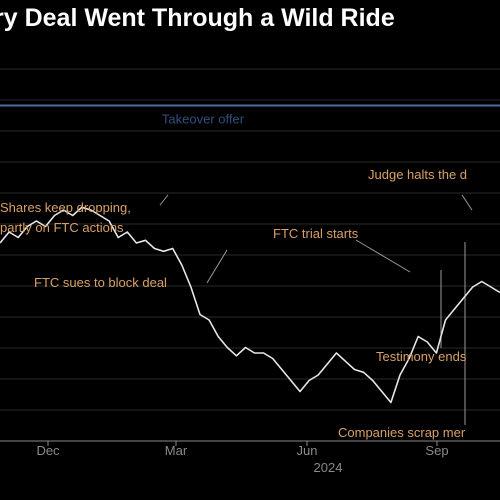 The height and width of the screenshot is (500, 500). What do you see at coordinates (316, 233) in the screenshot?
I see `annotation-ftc-trial: FTC trial starts` at bounding box center [316, 233].